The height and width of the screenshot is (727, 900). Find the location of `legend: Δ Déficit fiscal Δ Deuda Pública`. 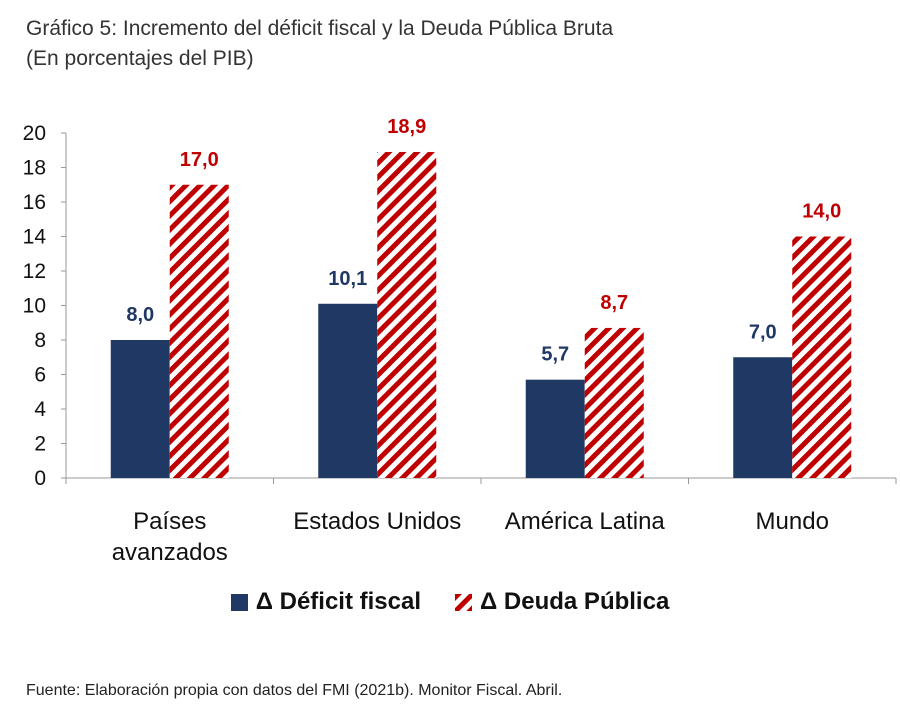

legend: Δ Déficit fiscal Δ Deuda Pública is located at coordinates (450, 602).